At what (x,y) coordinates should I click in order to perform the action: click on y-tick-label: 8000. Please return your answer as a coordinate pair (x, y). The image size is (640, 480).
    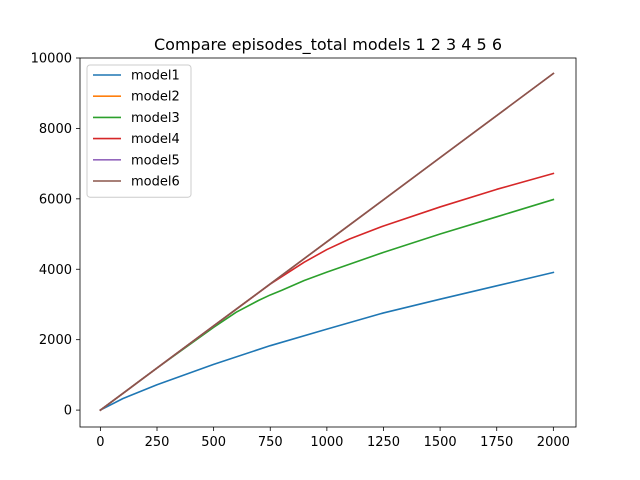
    Looking at the image, I should click on (55, 129).